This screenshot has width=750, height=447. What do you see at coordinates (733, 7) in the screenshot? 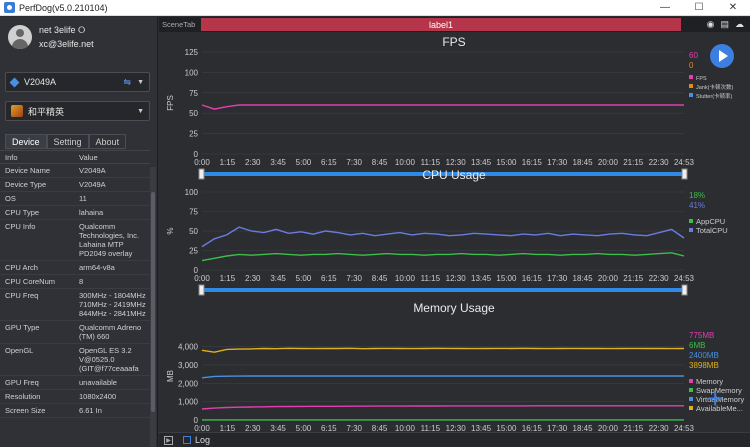
I see `close-icon: ✕` at bounding box center [733, 7].